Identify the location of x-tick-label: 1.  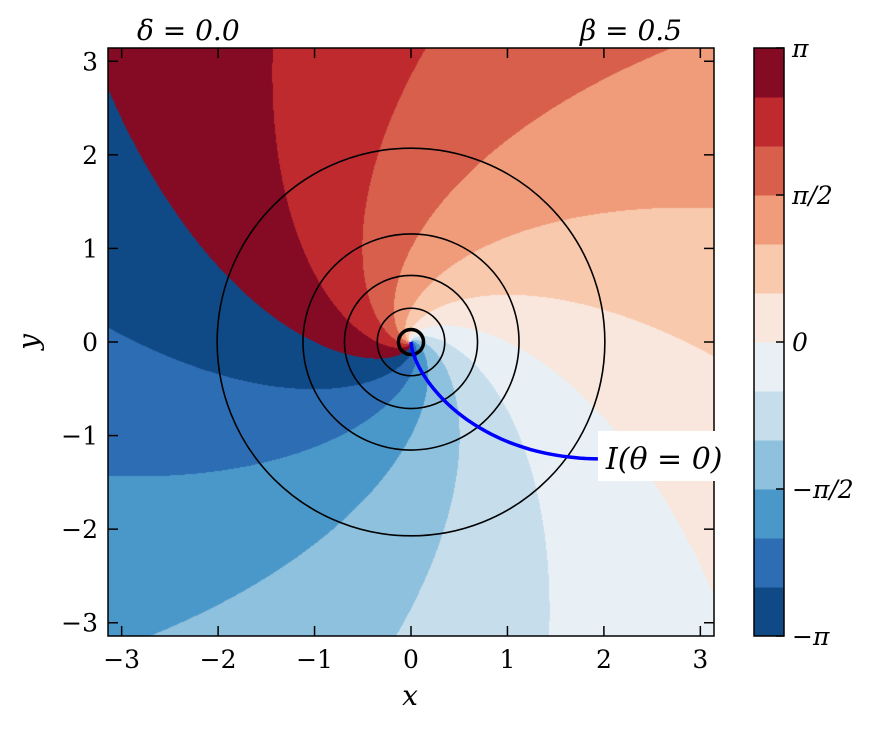
(507, 659).